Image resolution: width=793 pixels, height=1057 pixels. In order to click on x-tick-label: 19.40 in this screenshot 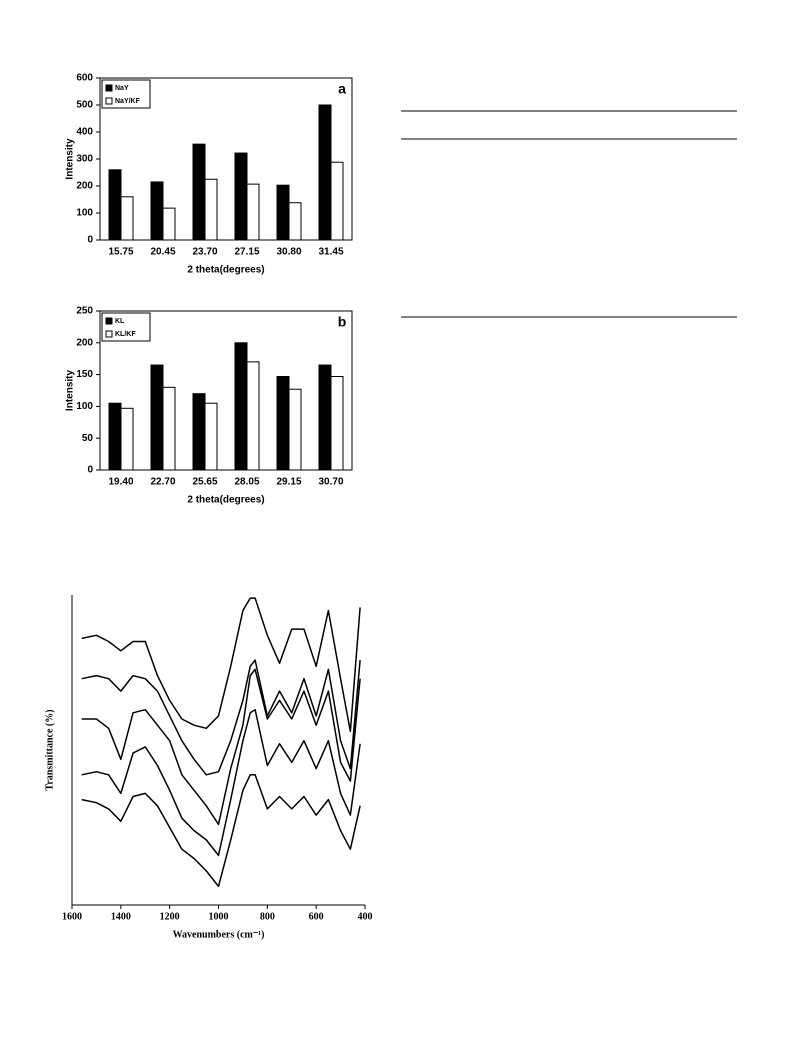, I will do `click(120, 482)`.